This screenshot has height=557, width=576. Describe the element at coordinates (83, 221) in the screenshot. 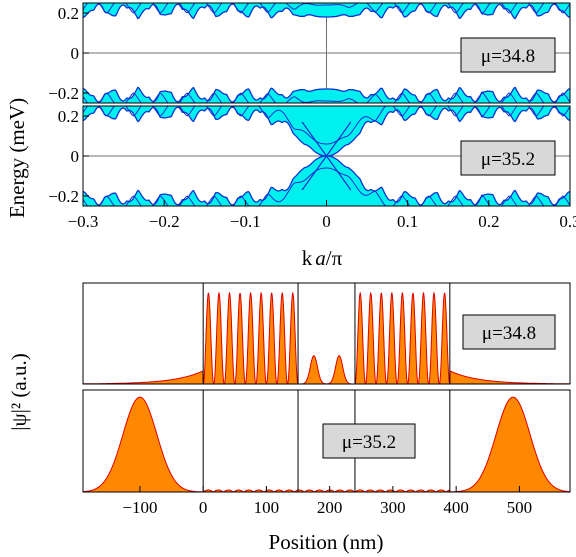

I see `x-tick-label: −0.3` at that location.